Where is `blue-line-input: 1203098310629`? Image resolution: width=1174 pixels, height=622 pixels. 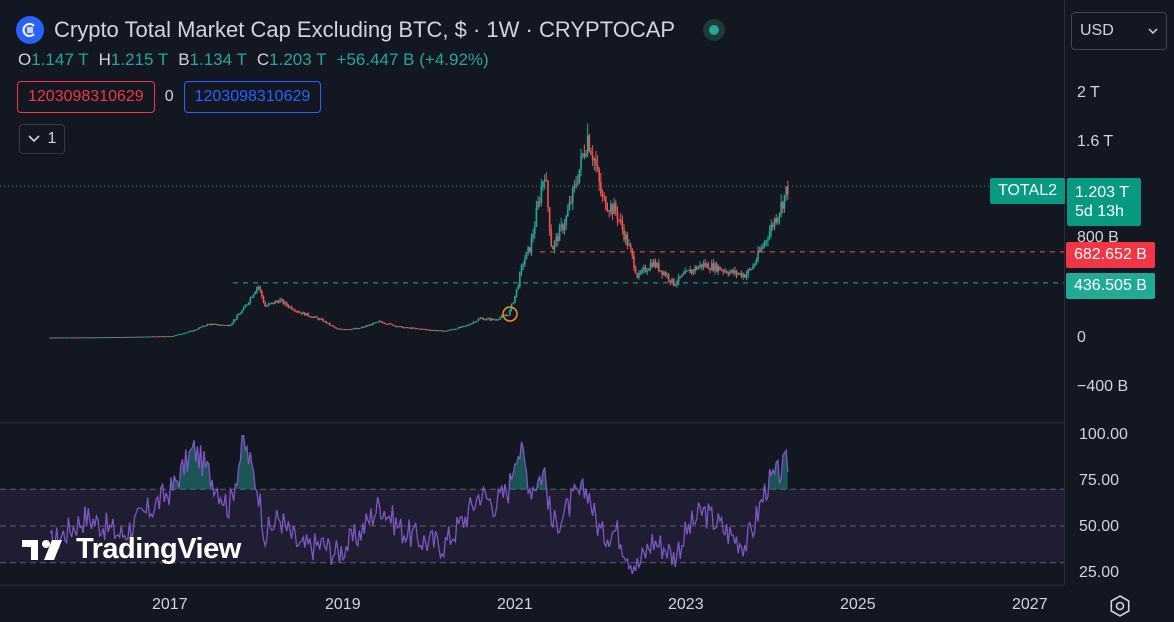
blue-line-input: 1203098310629 is located at coordinates (252, 97).